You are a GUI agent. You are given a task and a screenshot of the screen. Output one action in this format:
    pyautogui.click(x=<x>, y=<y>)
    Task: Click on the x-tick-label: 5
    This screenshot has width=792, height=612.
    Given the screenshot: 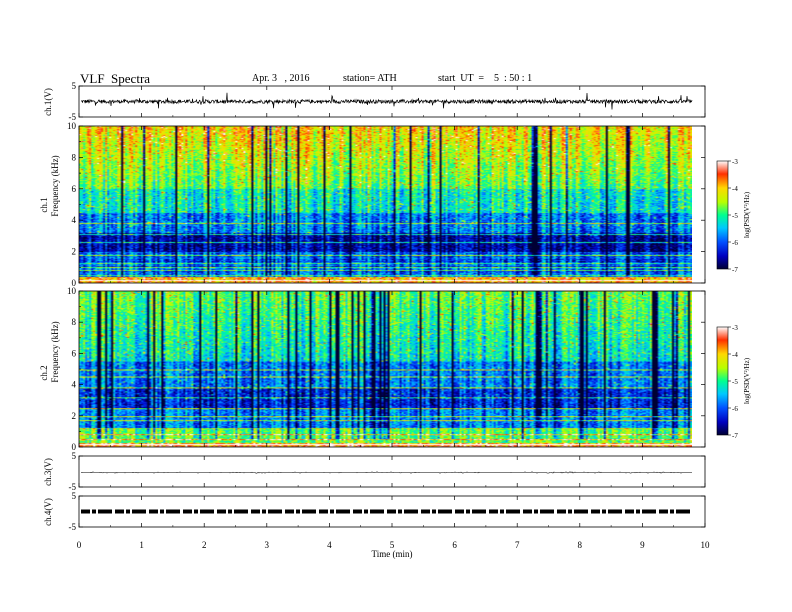 What is the action you would take?
    pyautogui.click(x=392, y=545)
    